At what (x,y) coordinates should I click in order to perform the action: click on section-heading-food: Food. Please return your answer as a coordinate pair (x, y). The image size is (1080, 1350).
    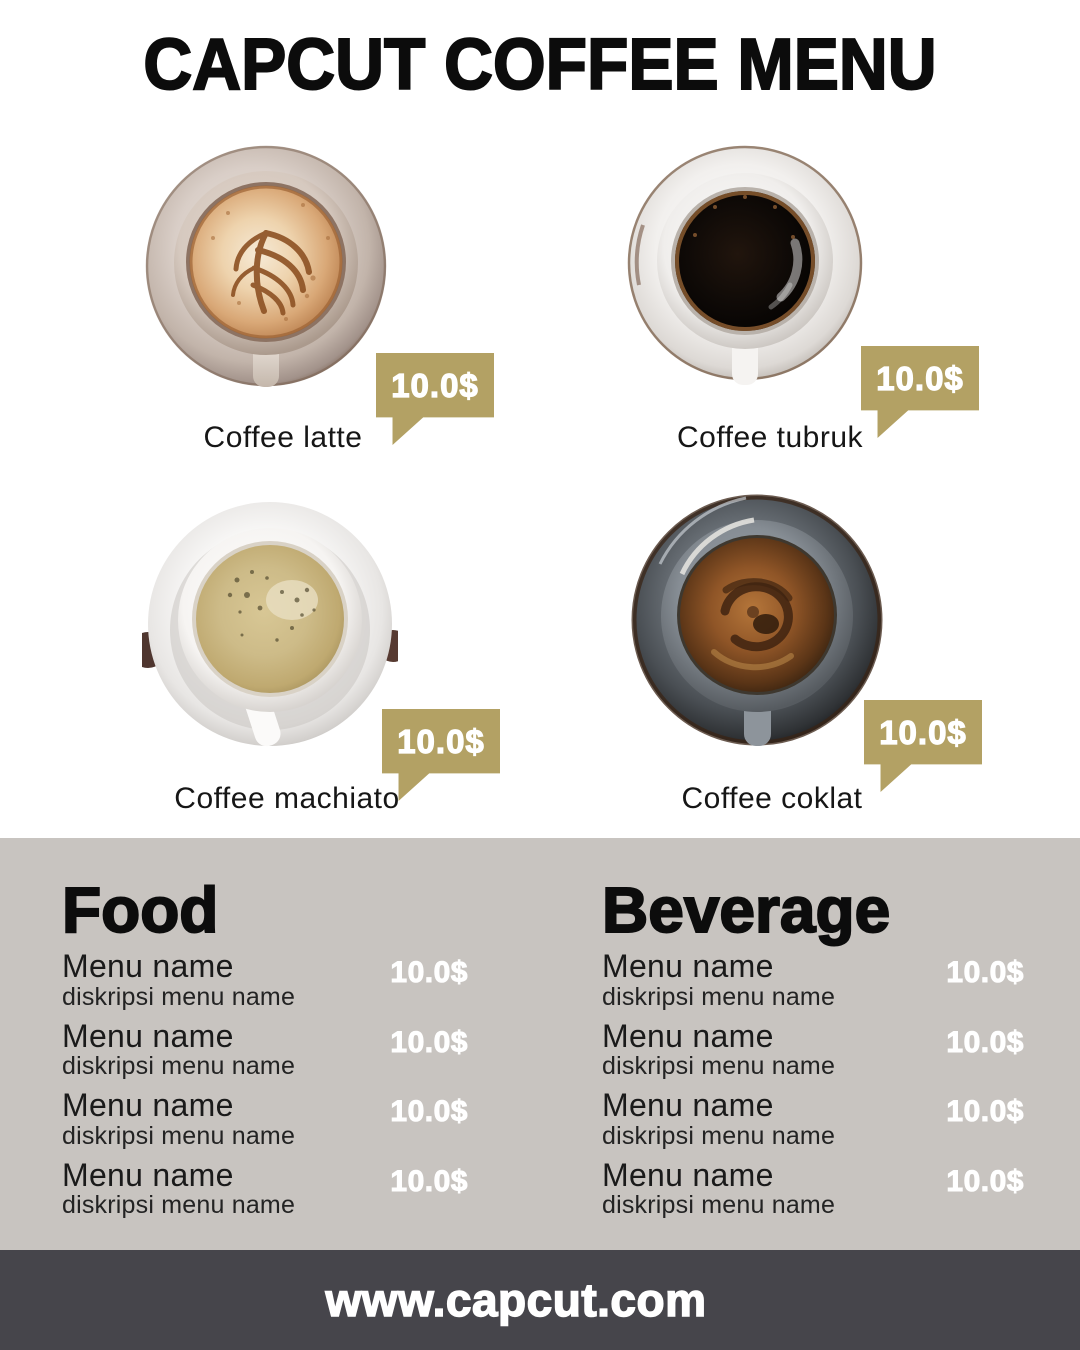
    Looking at the image, I should click on (140, 910).